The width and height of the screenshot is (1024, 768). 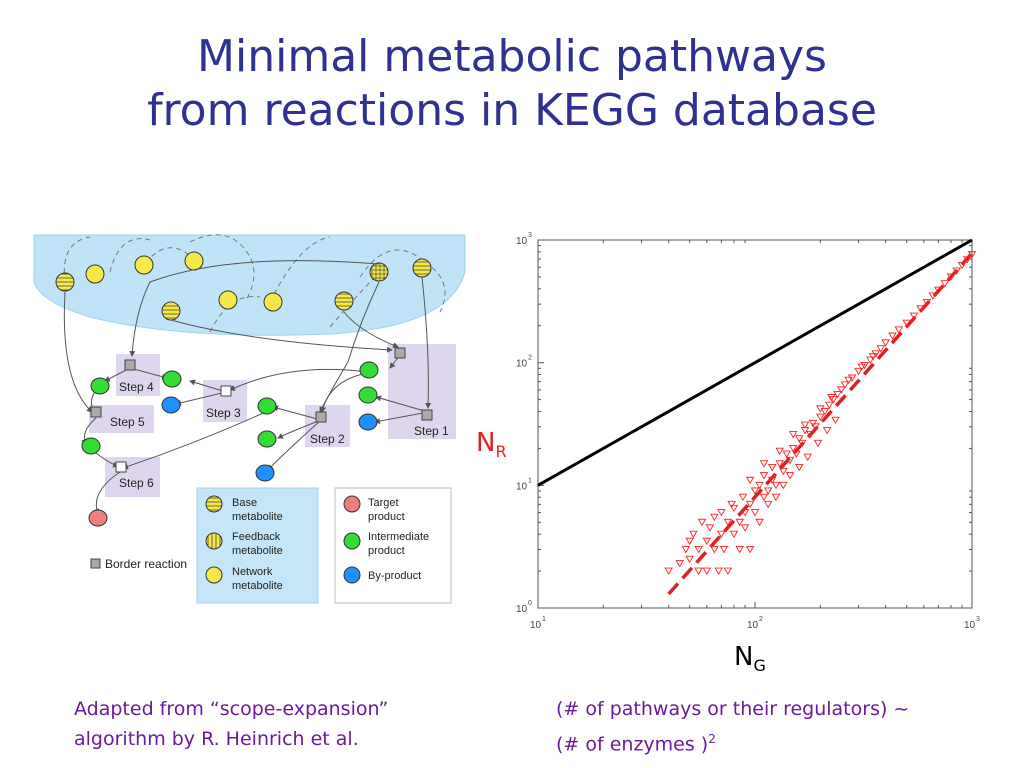 I want to click on base-metabolite-icon, so click(x=214, y=504).